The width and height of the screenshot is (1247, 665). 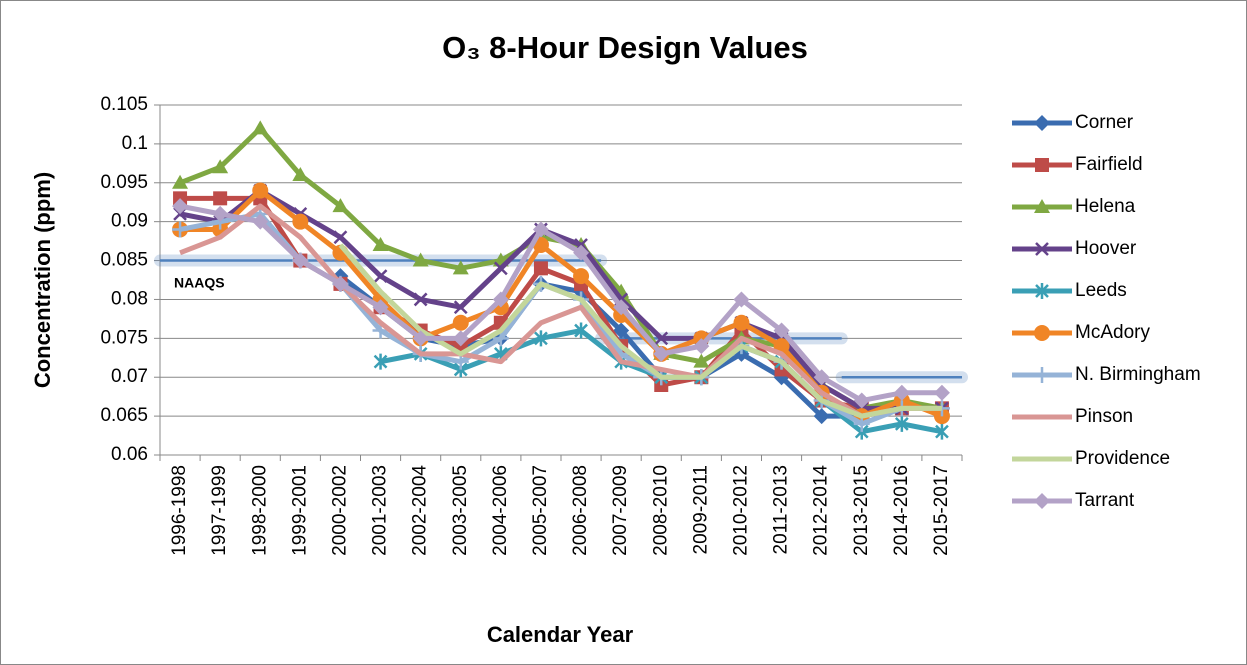 I want to click on y-tick-label: 0.06, so click(x=129, y=454).